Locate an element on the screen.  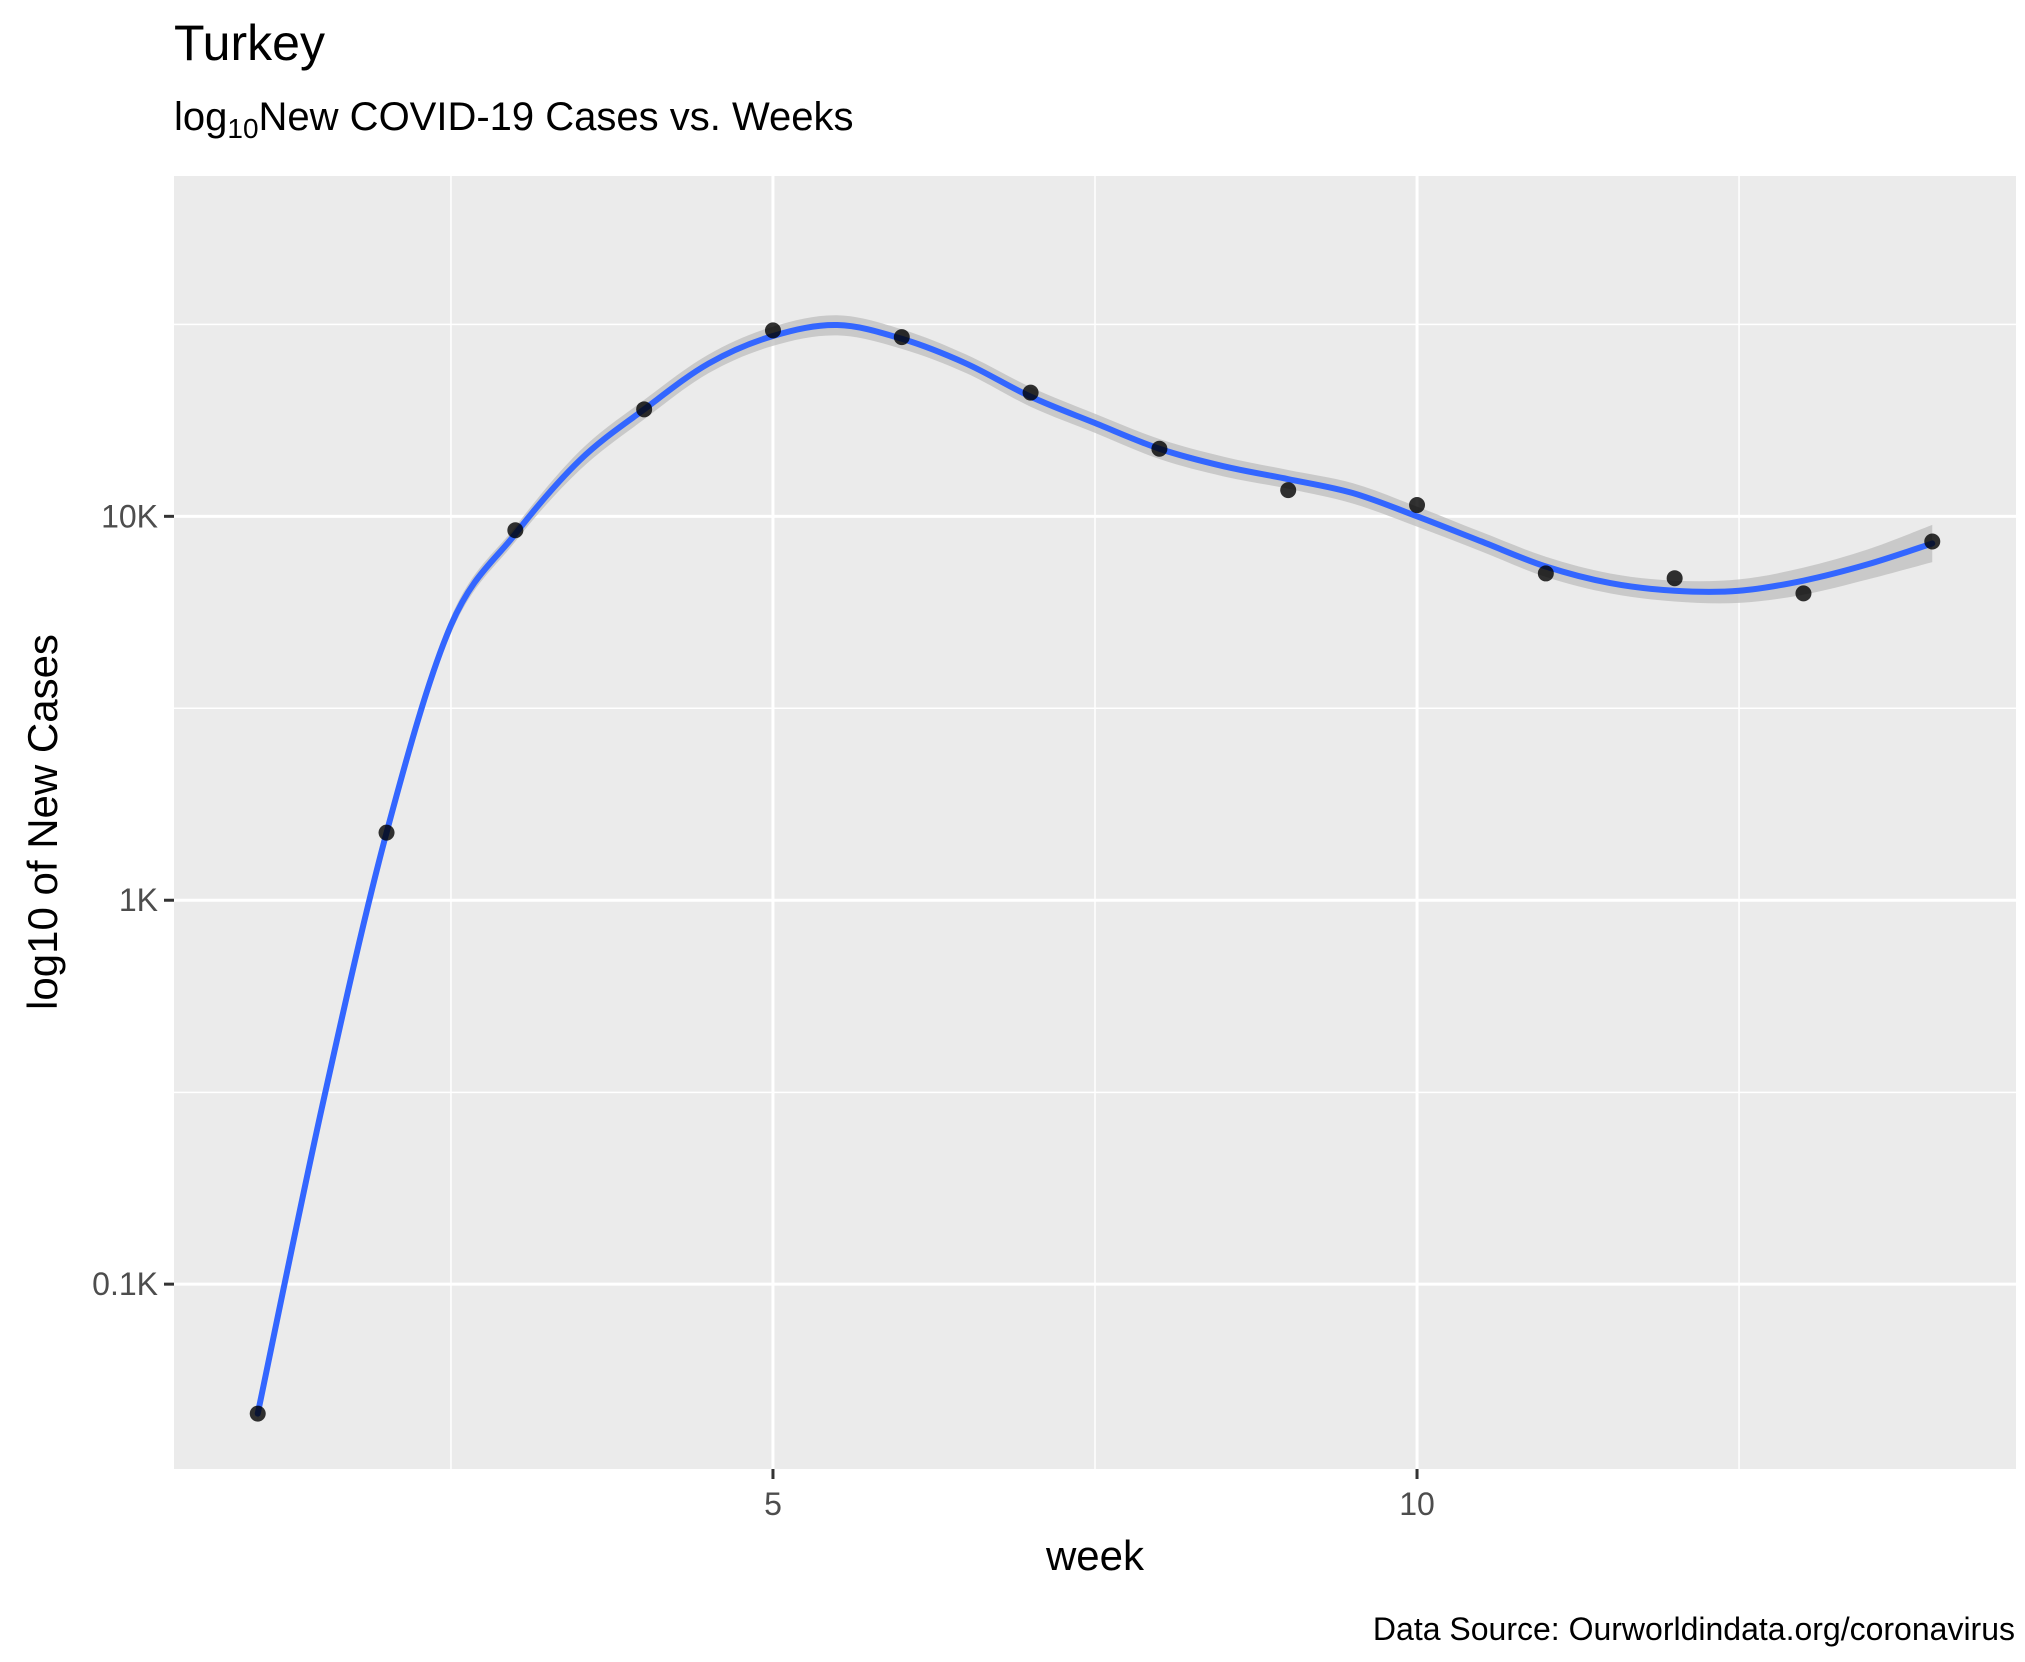
y-axis: 0.1K 1K 10K is located at coordinates (133, 900).